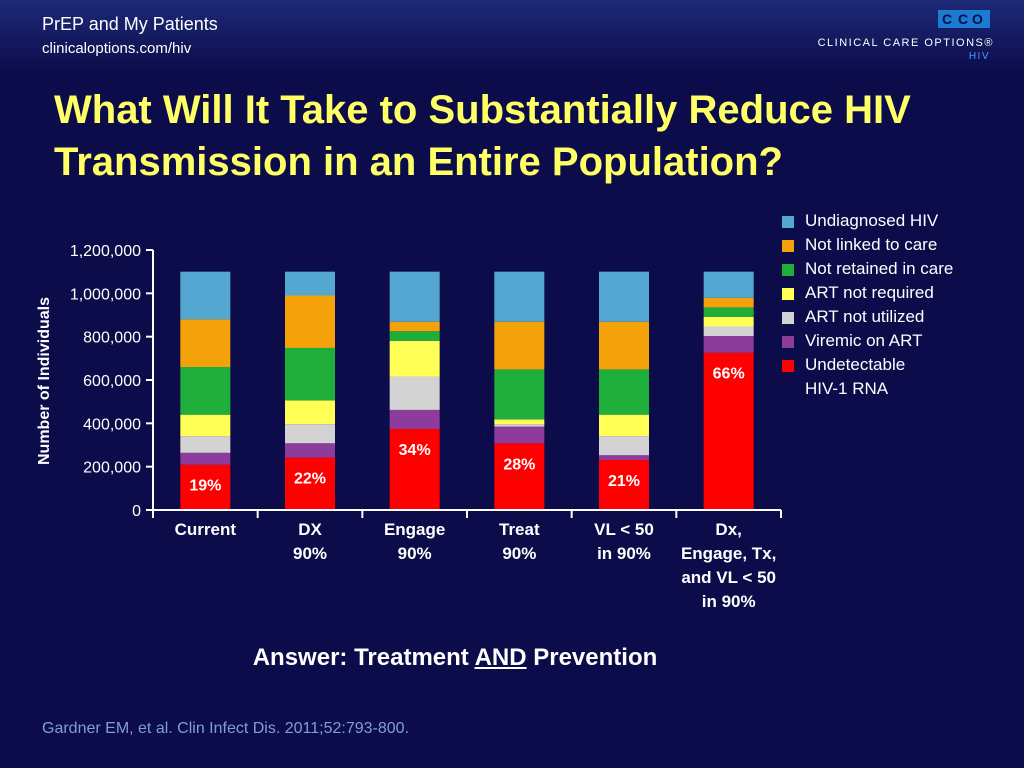 Image resolution: width=1024 pixels, height=768 pixels. What do you see at coordinates (310, 541) in the screenshot?
I see `x-tick-label: DX 90%` at bounding box center [310, 541].